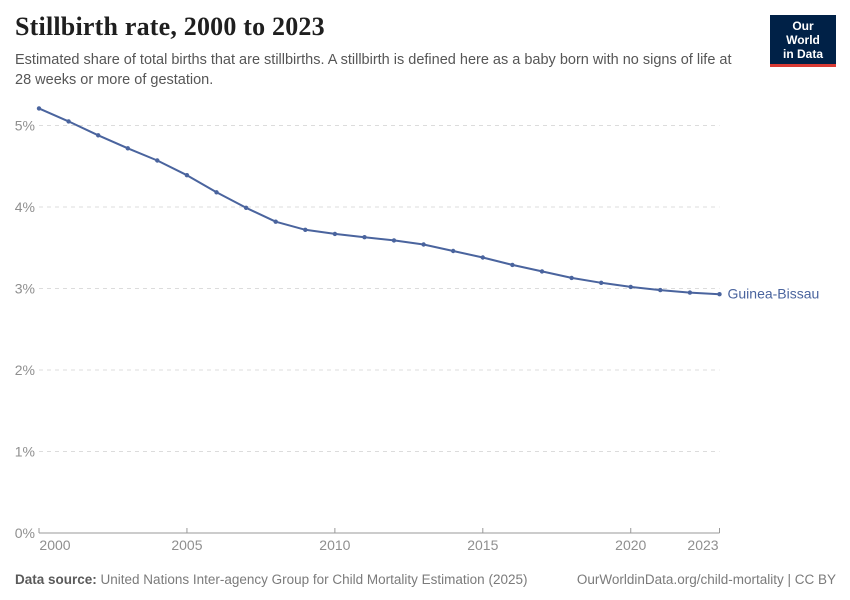 This screenshot has height=600, width=850. What do you see at coordinates (186, 545) in the screenshot?
I see `x-tick-label-2005: 2005` at bounding box center [186, 545].